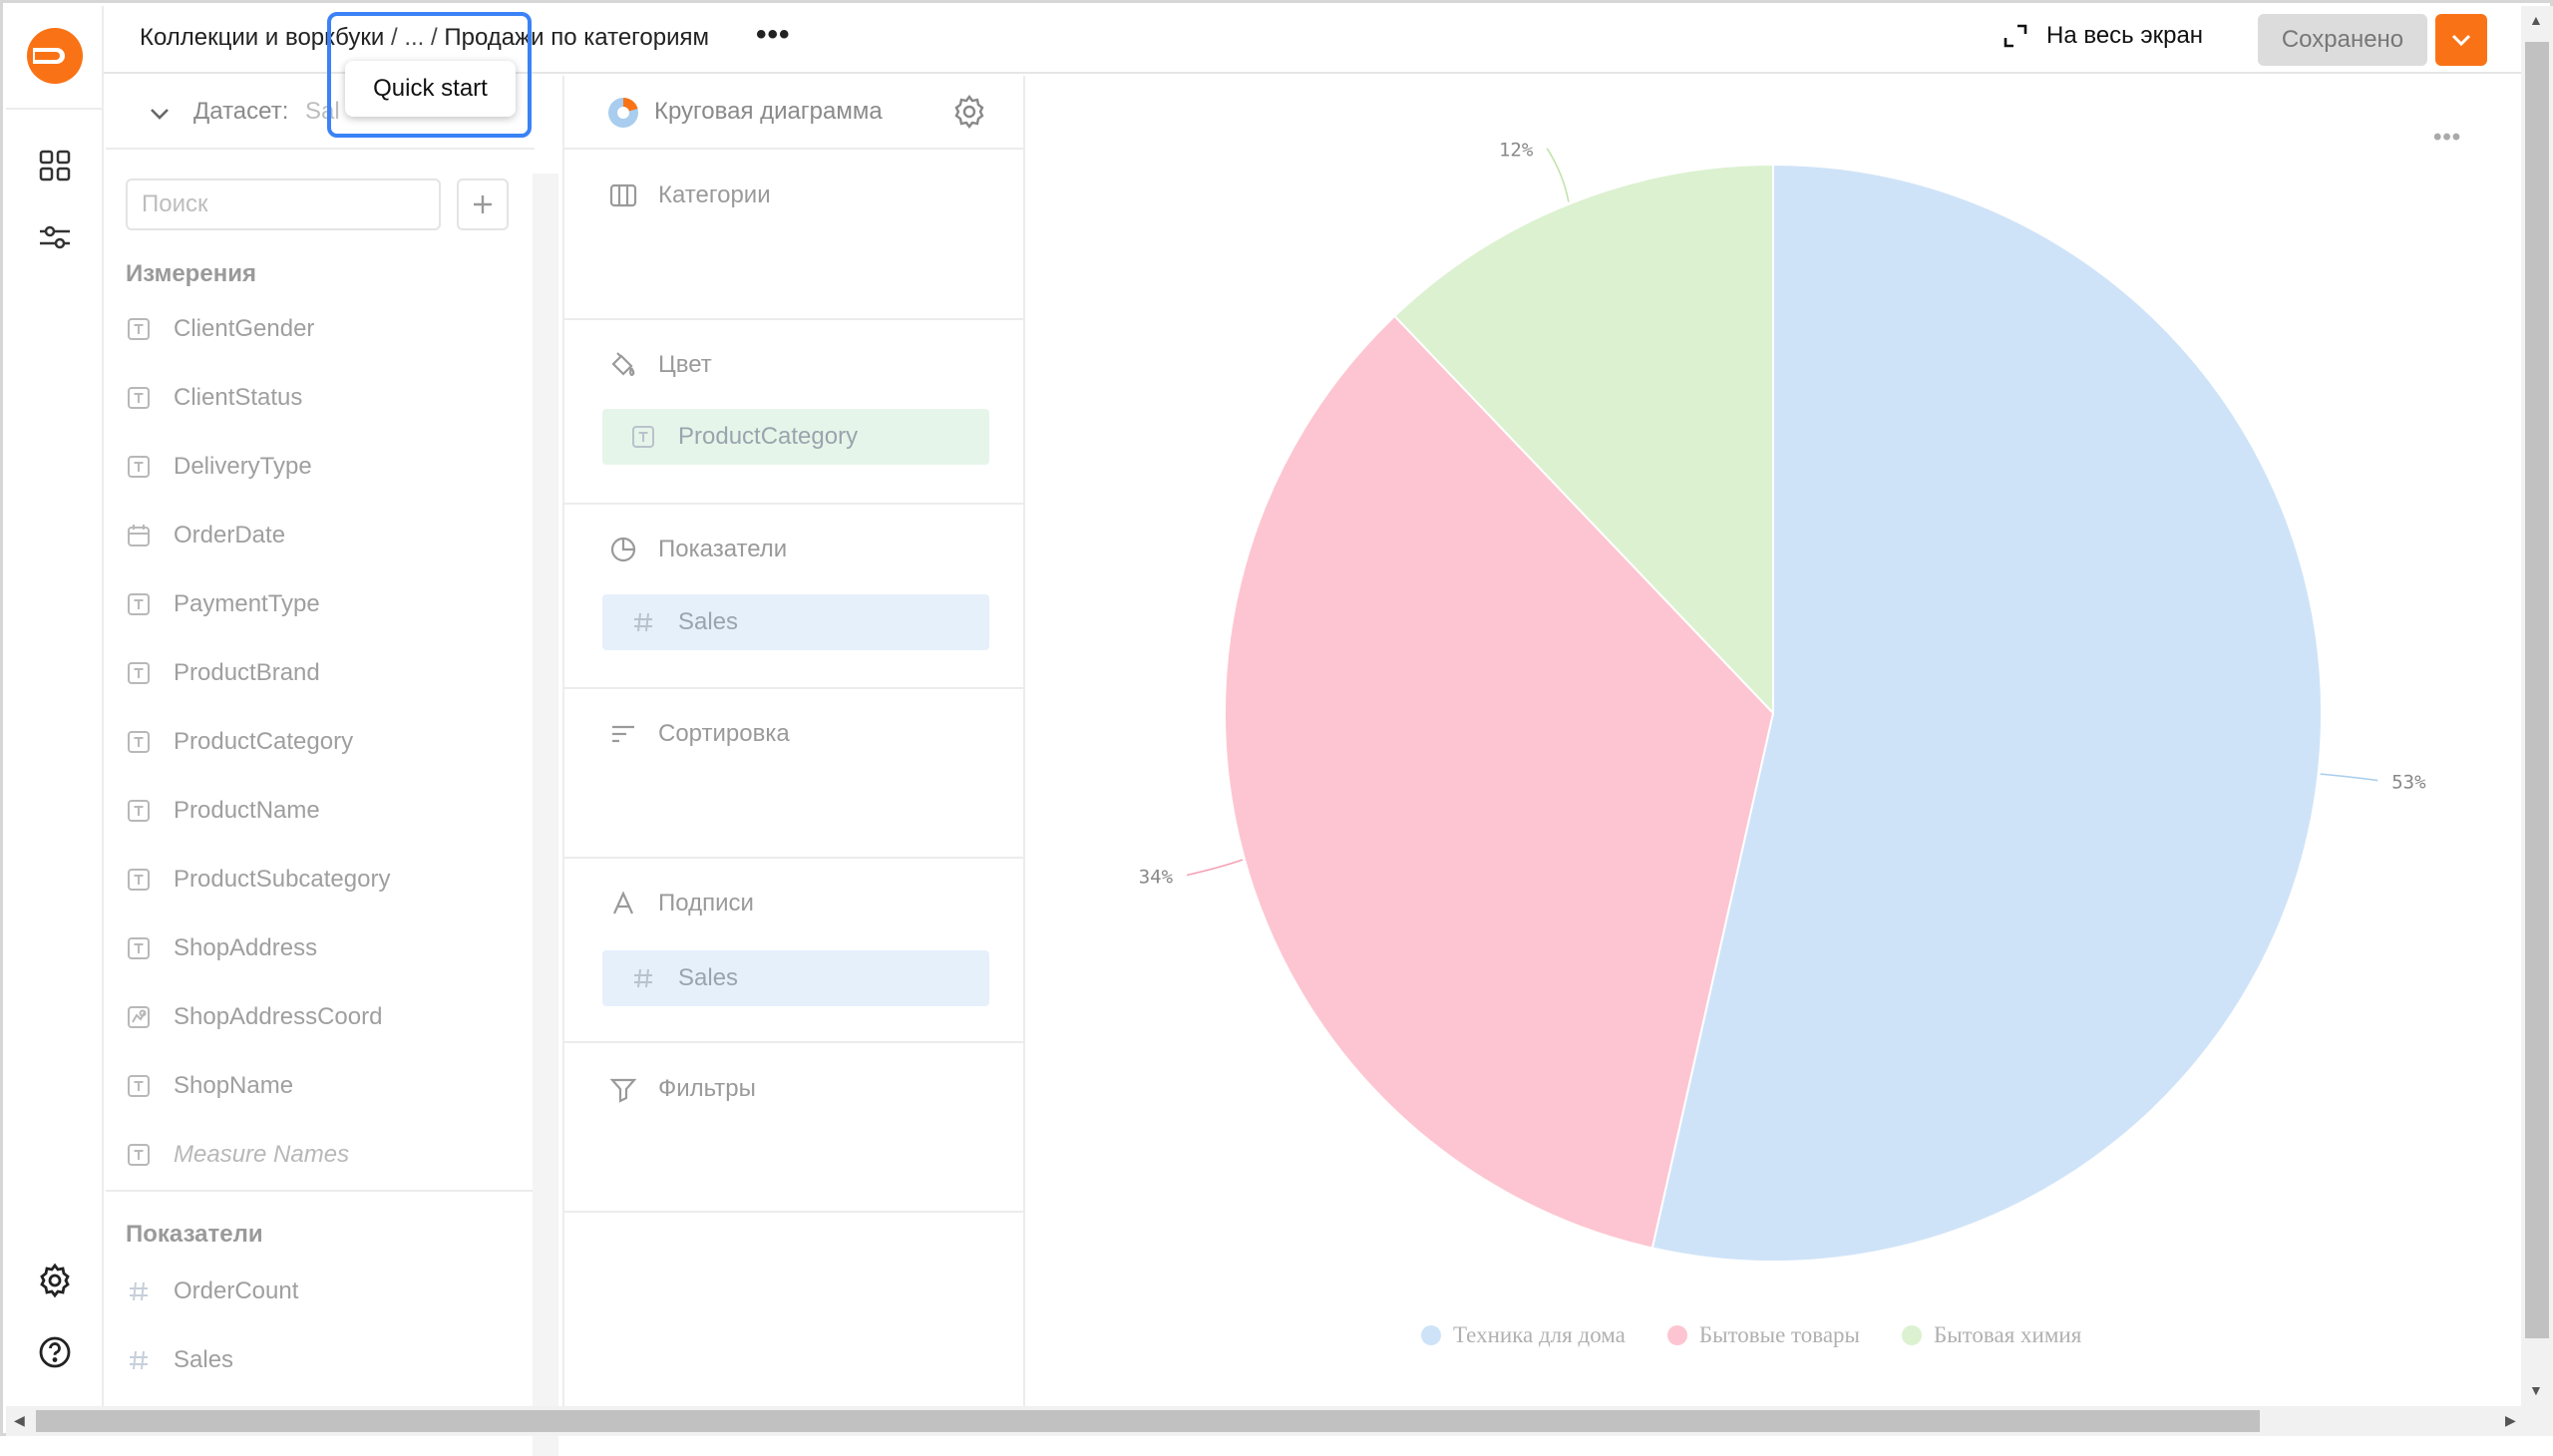 The height and width of the screenshot is (1456, 2553). I want to click on dataset-name: Sal, so click(323, 111).